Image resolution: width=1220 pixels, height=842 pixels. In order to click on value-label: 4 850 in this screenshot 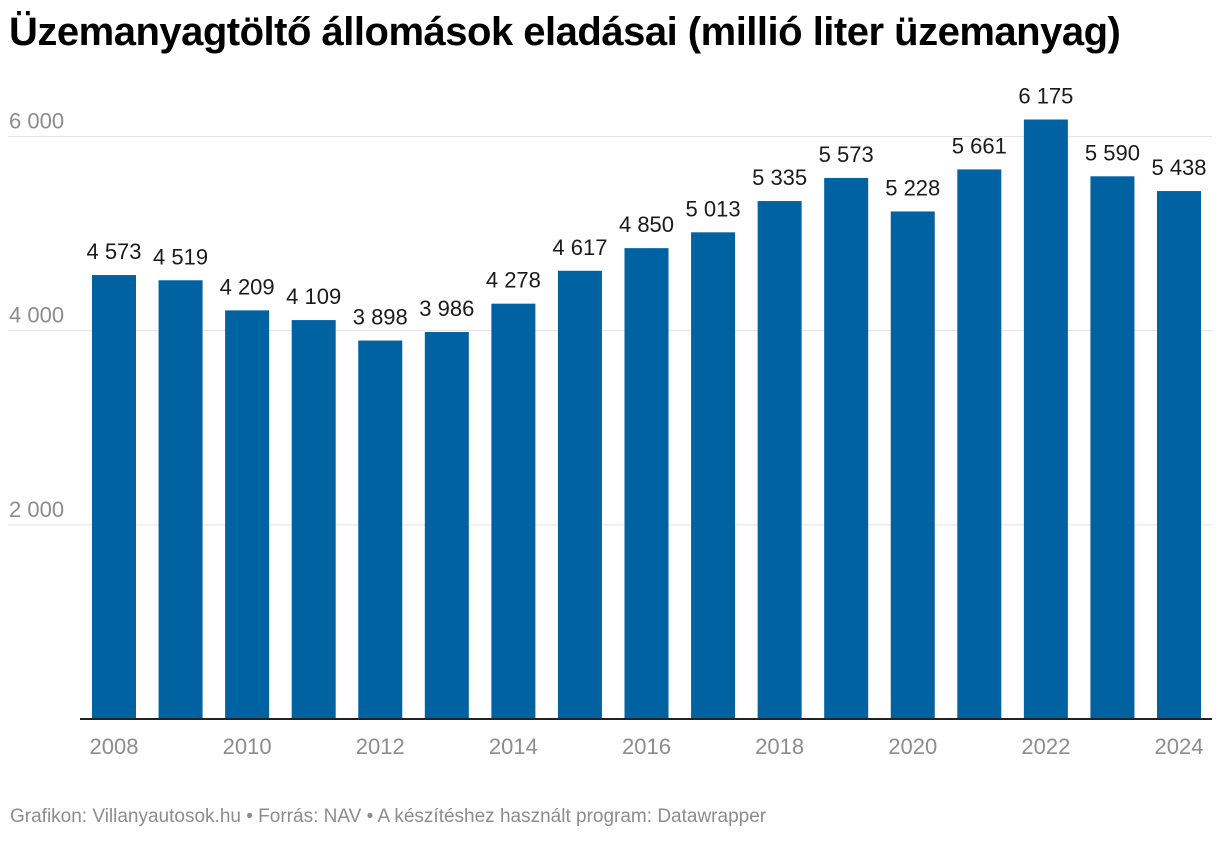, I will do `click(646, 224)`.